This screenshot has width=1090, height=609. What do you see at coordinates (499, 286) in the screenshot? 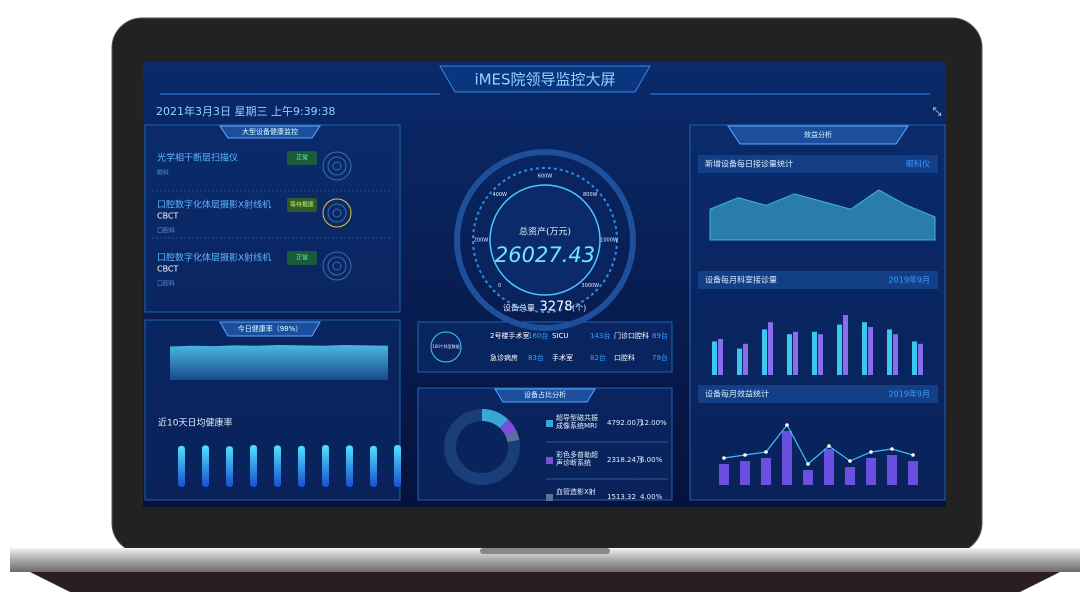
I see `gauge-tick-label: 0` at bounding box center [499, 286].